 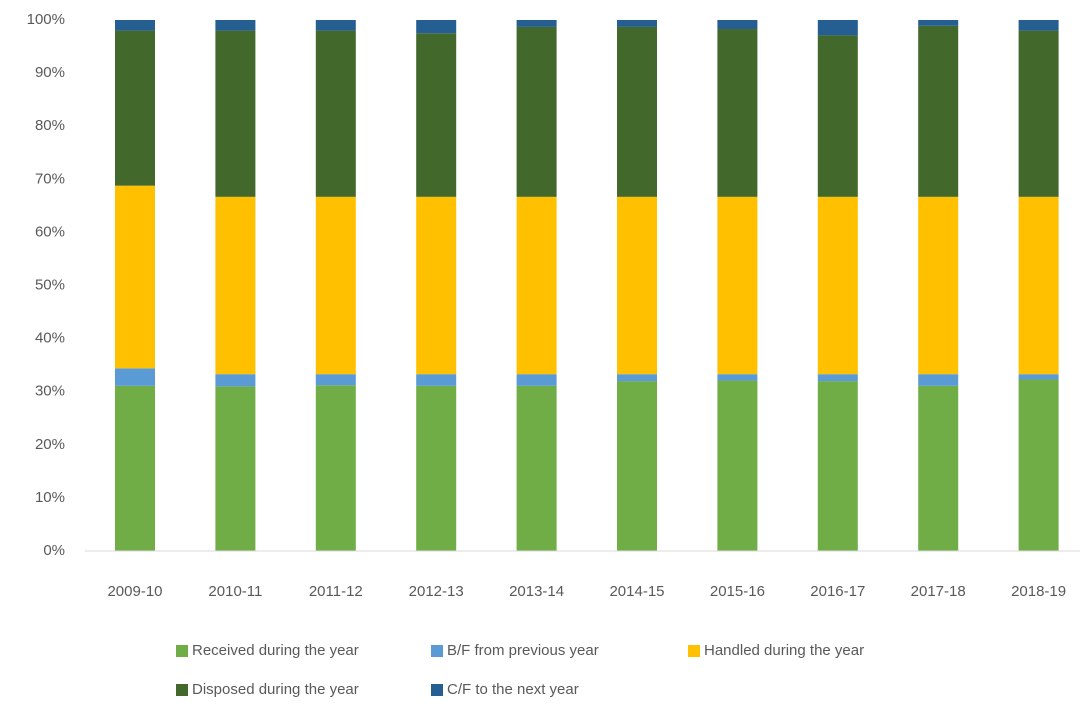 I want to click on y-tick-label: 90%, so click(x=50, y=72).